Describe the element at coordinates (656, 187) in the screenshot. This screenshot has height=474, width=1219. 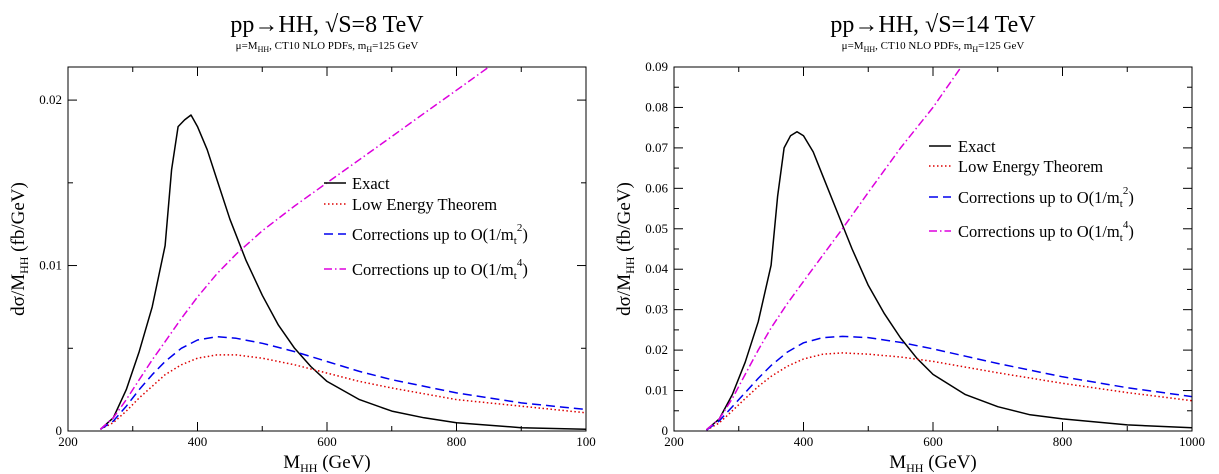
I see `y-tick-label: 0.06` at that location.